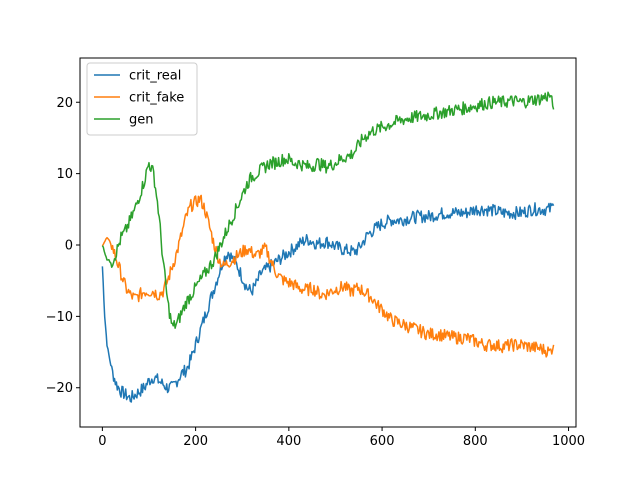  Describe the element at coordinates (568, 441) in the screenshot. I see `x-tick-label: 1000` at that location.